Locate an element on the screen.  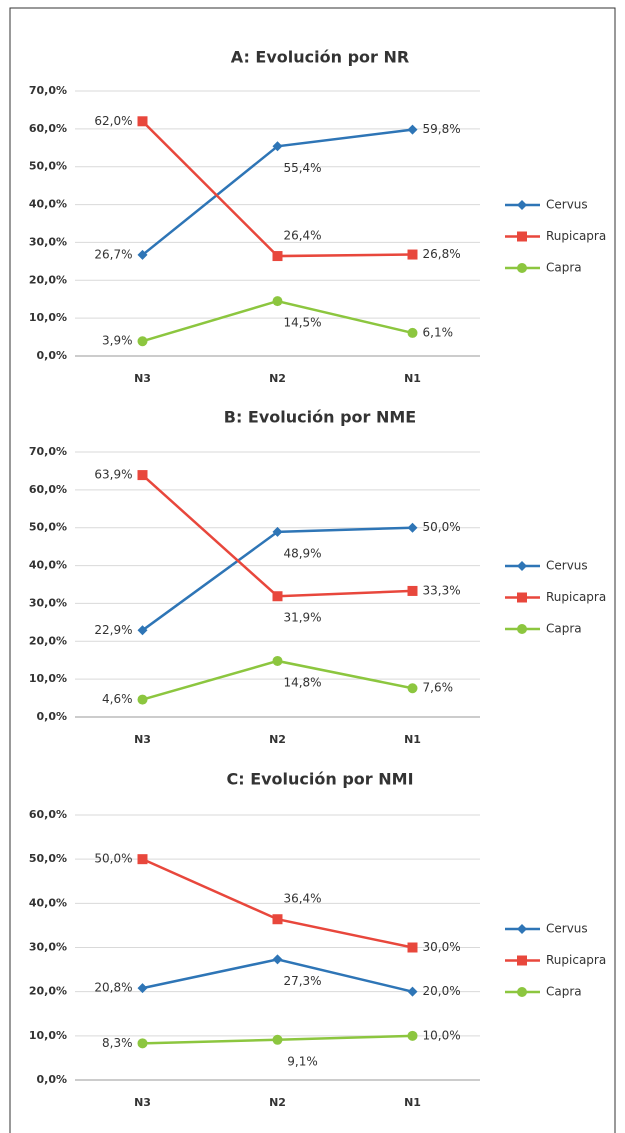
data-label: 36,4% is located at coordinates (302, 899).